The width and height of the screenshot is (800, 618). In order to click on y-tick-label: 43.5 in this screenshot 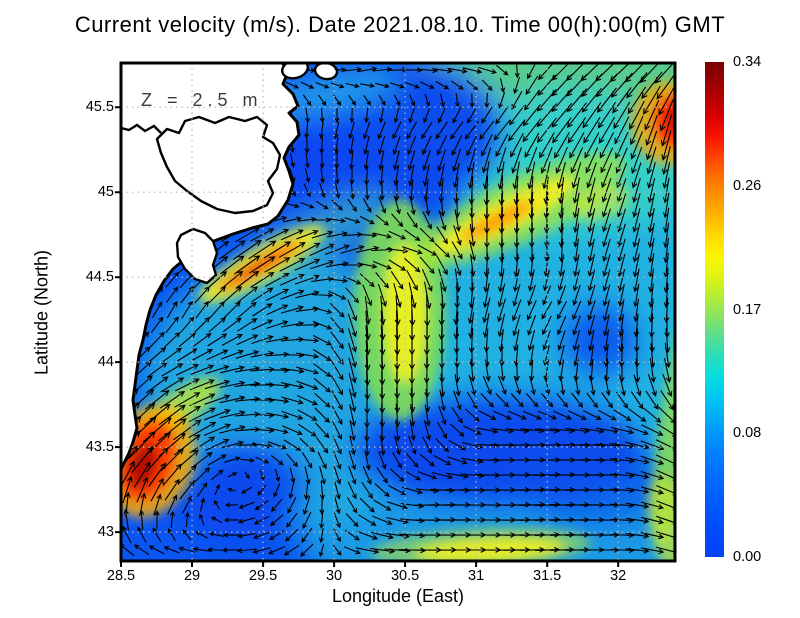, I will do `click(99, 447)`.